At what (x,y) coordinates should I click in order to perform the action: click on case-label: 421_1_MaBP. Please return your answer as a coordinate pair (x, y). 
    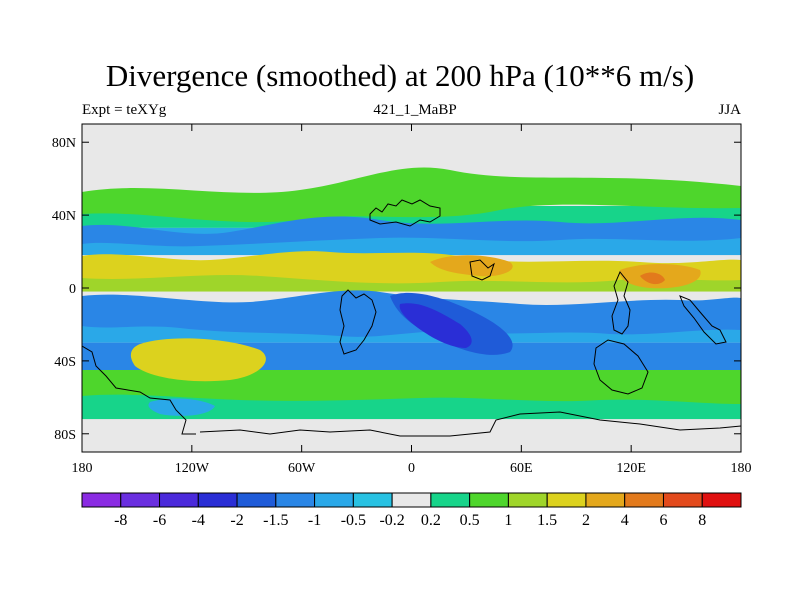
    Looking at the image, I should click on (415, 110).